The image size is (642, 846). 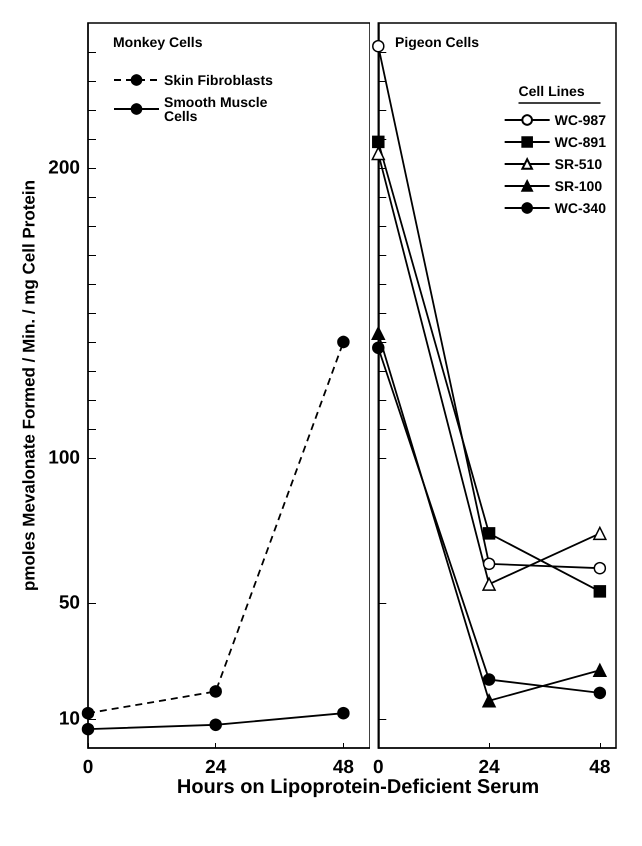 I want to click on legend-label: WC-987, so click(x=580, y=120).